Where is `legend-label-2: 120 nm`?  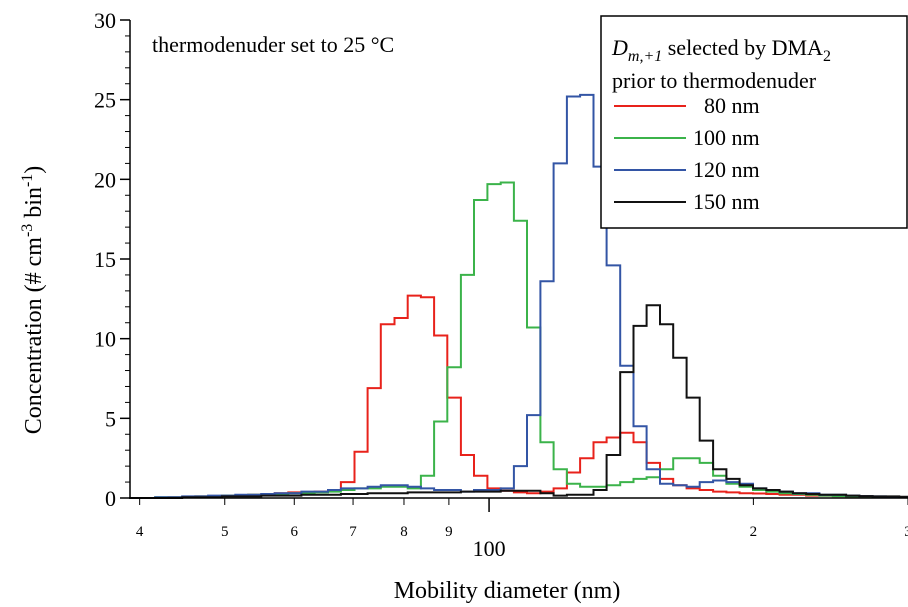 legend-label-2: 120 nm is located at coordinates (726, 169).